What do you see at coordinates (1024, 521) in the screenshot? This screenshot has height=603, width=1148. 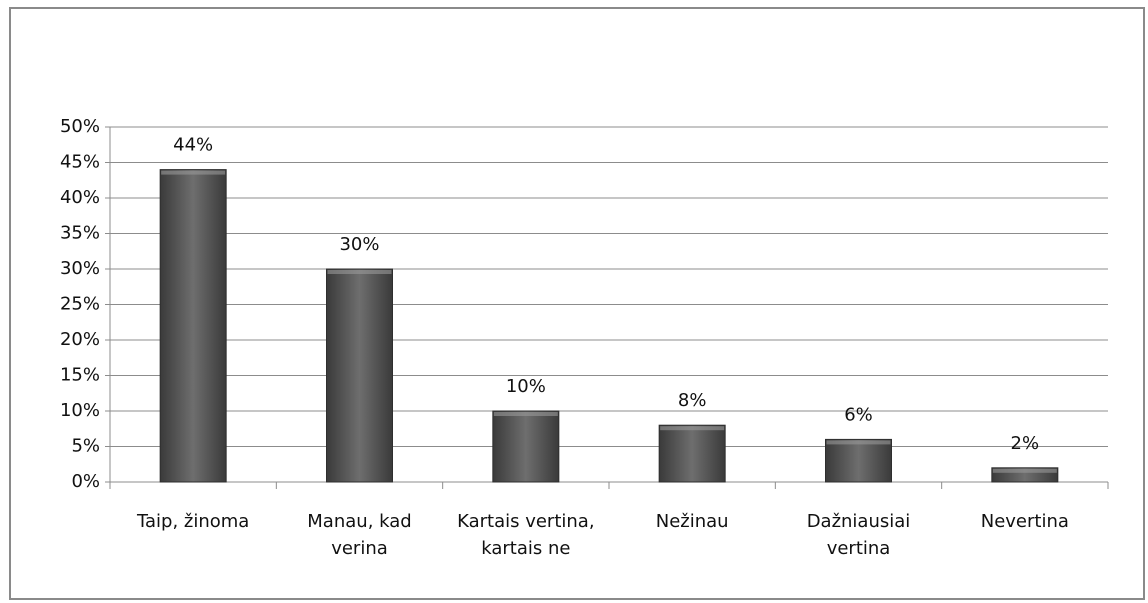 I see `x-tick-label: Nevertina` at bounding box center [1024, 521].